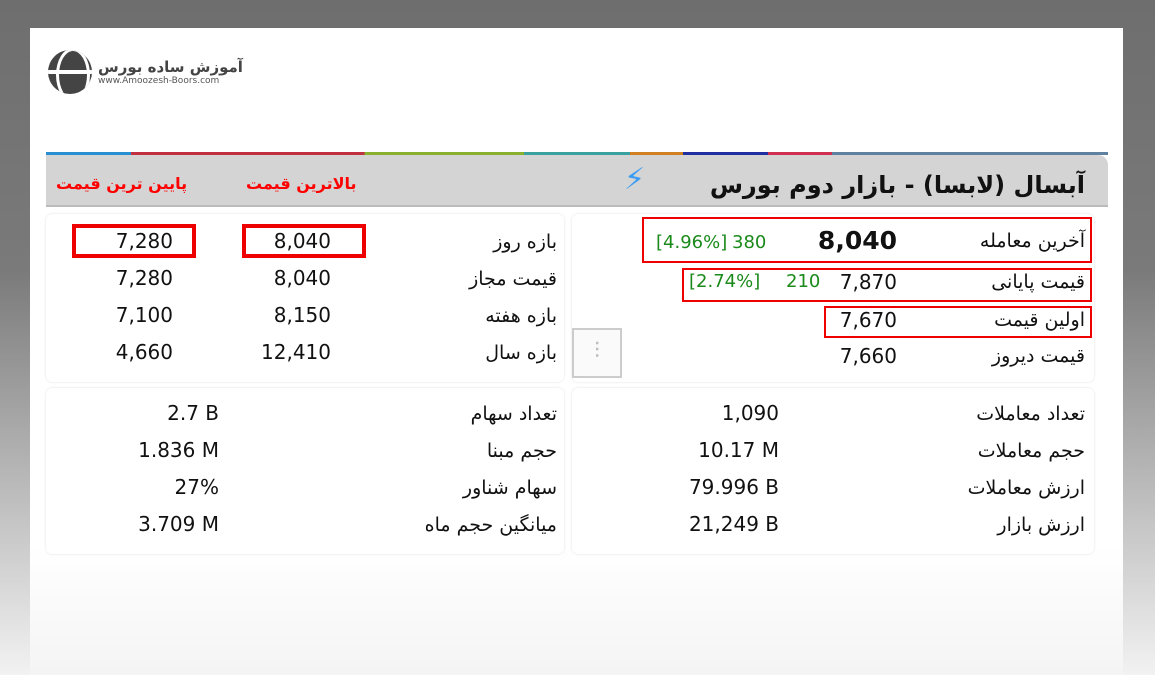 The height and width of the screenshot is (675, 1155). Describe the element at coordinates (868, 320) in the screenshot. I see `price-value: 7,670` at that location.